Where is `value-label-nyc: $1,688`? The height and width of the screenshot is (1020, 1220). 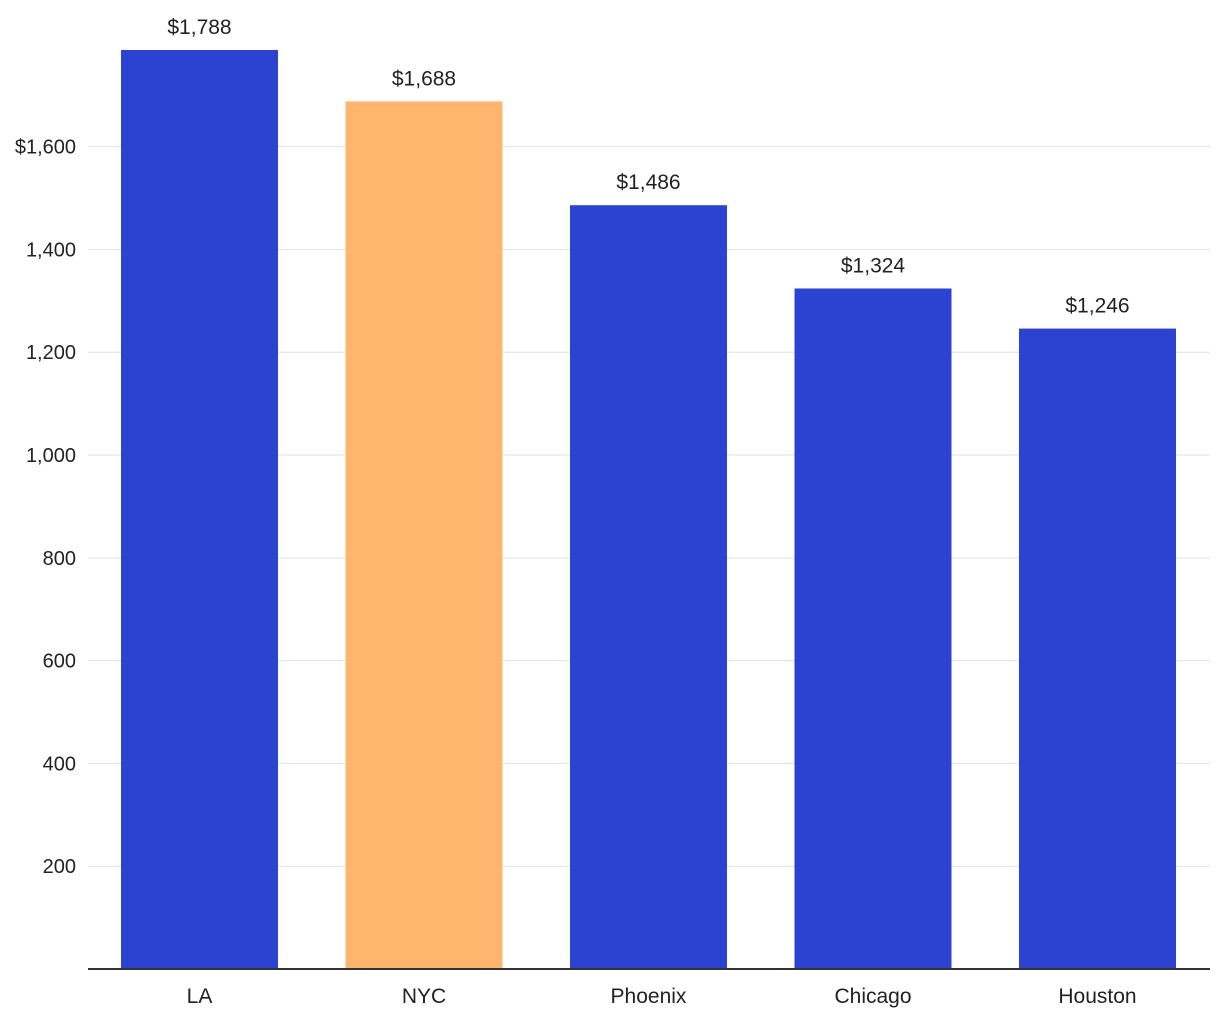 value-label-nyc: $1,688 is located at coordinates (424, 78).